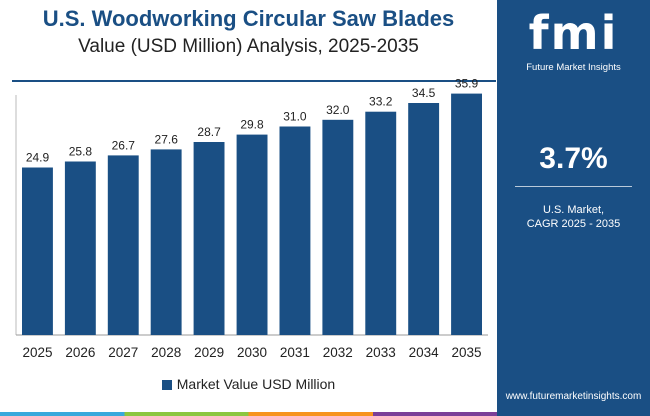 The image size is (650, 416). Describe the element at coordinates (381, 223) in the screenshot. I see `bar-2033` at that location.